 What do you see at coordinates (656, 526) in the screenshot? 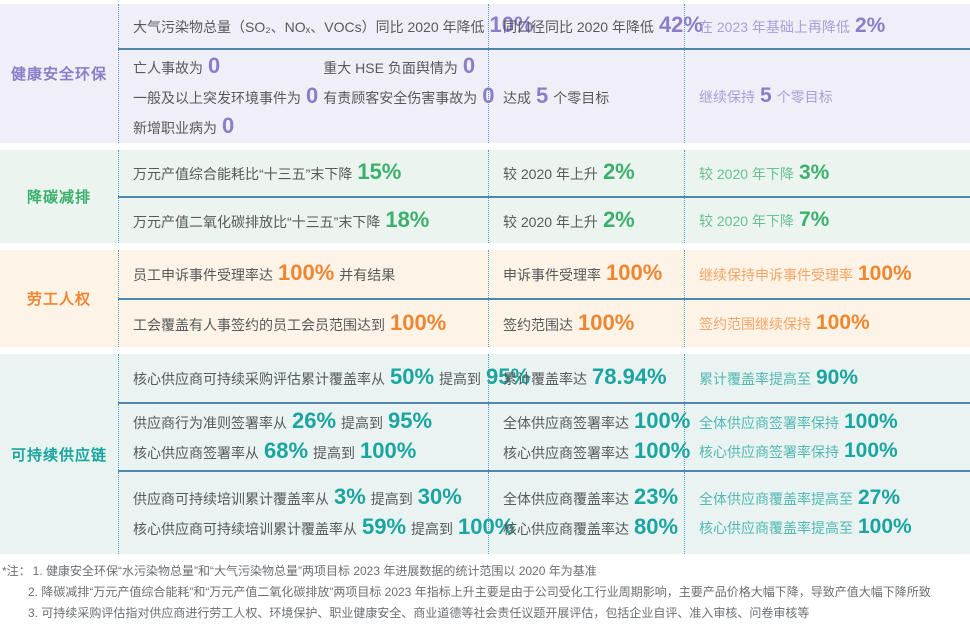
I see `metric-value: 80%` at bounding box center [656, 526].